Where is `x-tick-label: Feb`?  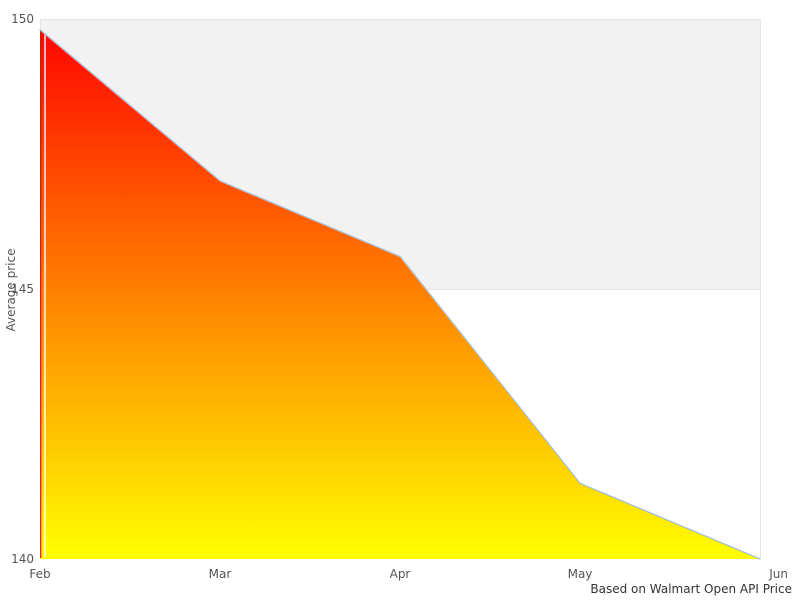
x-tick-label: Feb is located at coordinates (39, 574).